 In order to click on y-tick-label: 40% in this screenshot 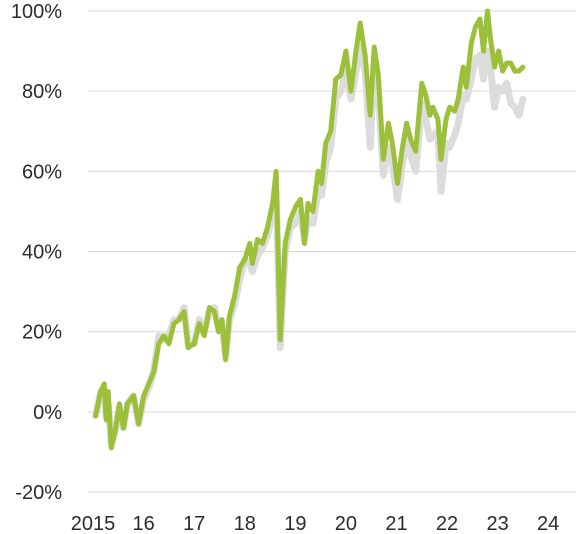, I will do `click(42, 253)`.